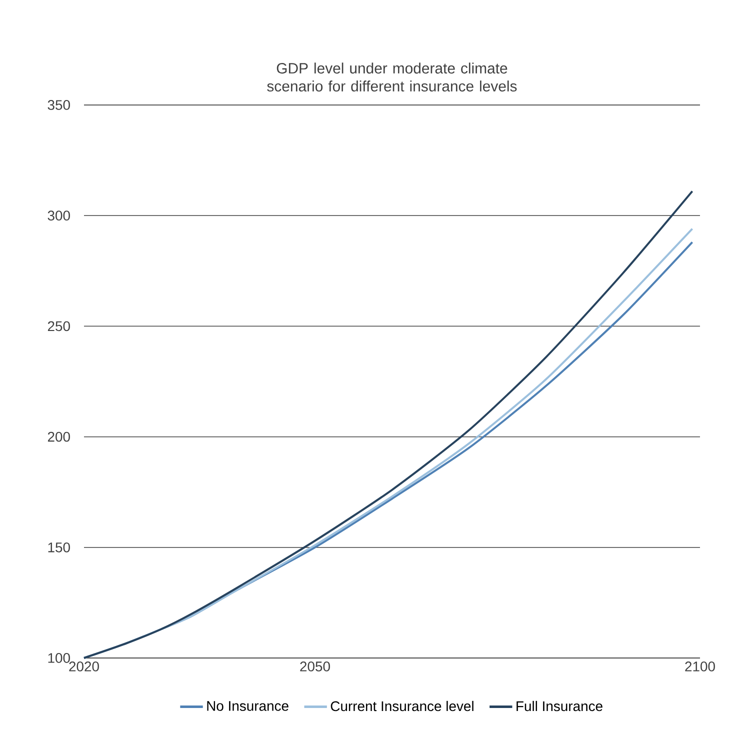  I want to click on y-tick-label: 150, so click(59, 547).